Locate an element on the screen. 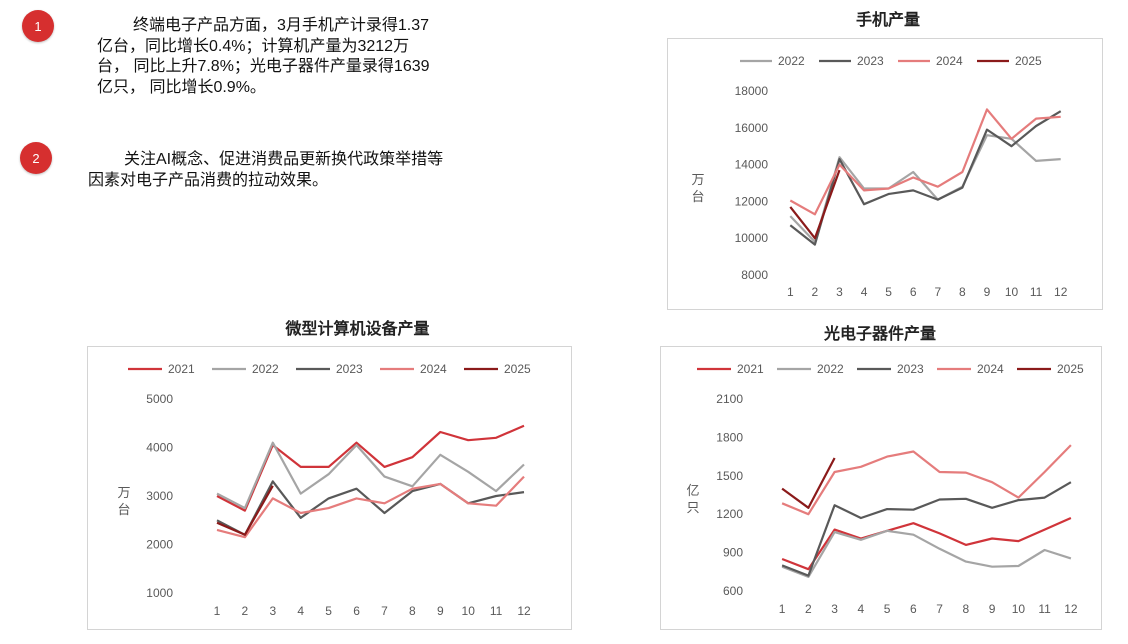 This screenshot has height=644, width=1128. legend-item-2021: 2021 is located at coordinates (730, 369).